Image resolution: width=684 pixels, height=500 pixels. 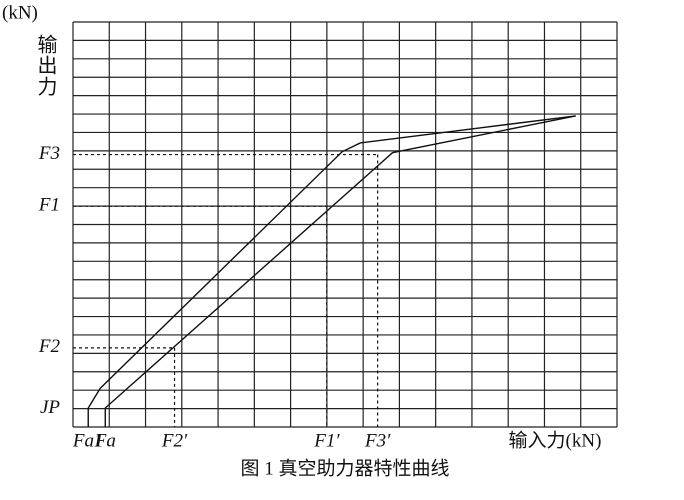 What do you see at coordinates (45, 65) in the screenshot?
I see `y-axis-label: 输出力` at bounding box center [45, 65].